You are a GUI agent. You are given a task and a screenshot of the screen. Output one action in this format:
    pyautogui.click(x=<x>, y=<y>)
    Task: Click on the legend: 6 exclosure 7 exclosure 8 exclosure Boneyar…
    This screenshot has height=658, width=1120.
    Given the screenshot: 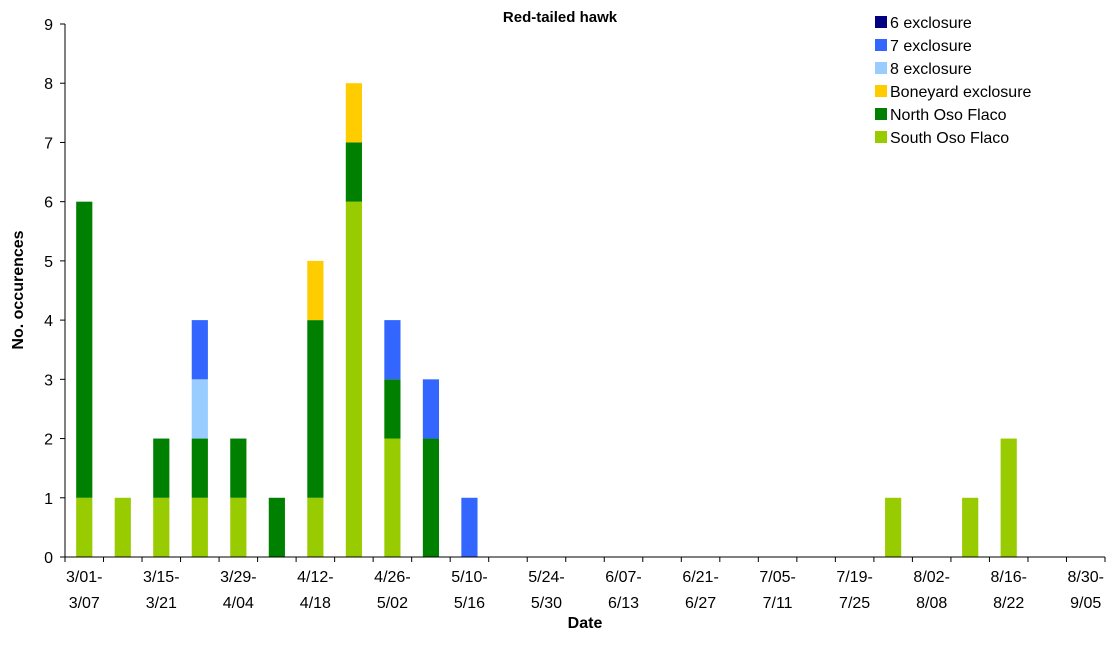 What is the action you would take?
    pyautogui.click(x=953, y=81)
    